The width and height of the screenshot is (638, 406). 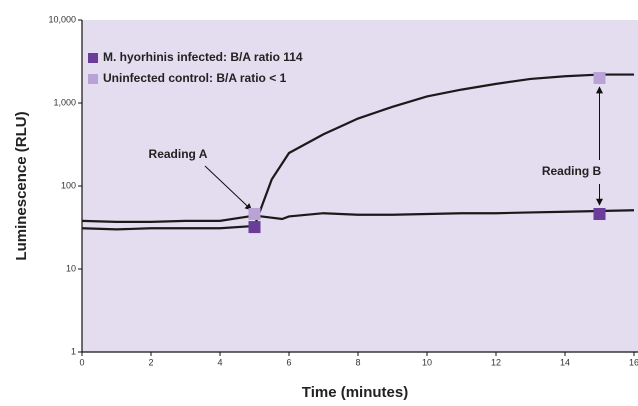 What do you see at coordinates (81, 362) in the screenshot?
I see `x-tick-label: 0` at bounding box center [81, 362].